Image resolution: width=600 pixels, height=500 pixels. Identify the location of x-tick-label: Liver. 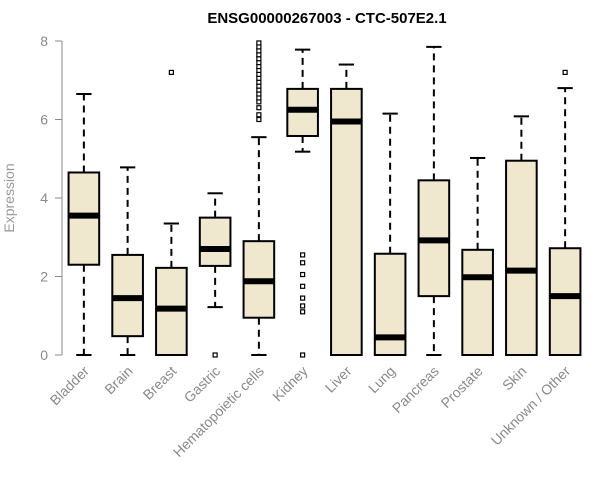
(338, 379).